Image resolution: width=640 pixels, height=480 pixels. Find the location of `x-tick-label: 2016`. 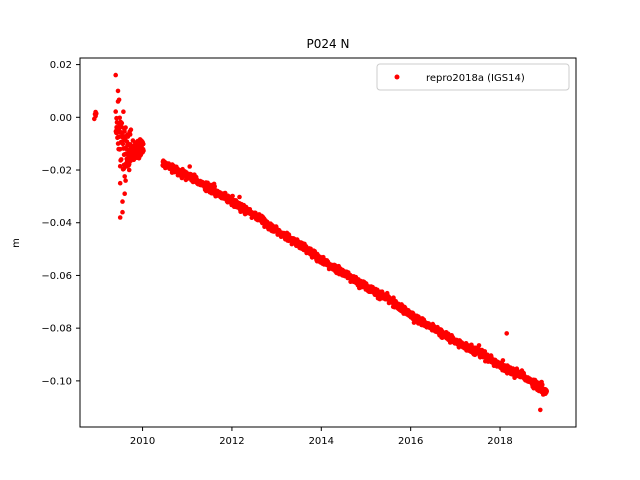

x-tick-label: 2016 is located at coordinates (410, 441).